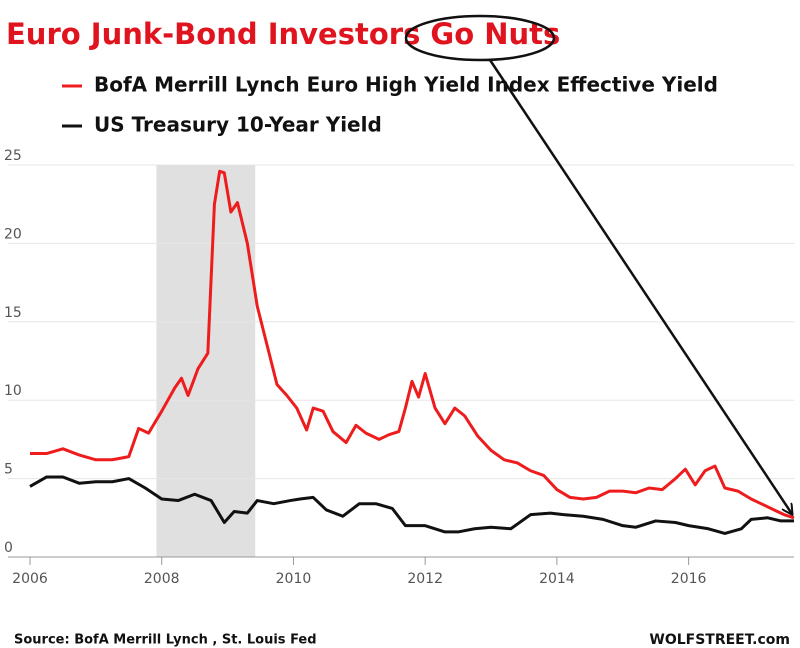 The width and height of the screenshot is (800, 648). Describe the element at coordinates (425, 579) in the screenshot. I see `x-tick-label: 2012` at that location.